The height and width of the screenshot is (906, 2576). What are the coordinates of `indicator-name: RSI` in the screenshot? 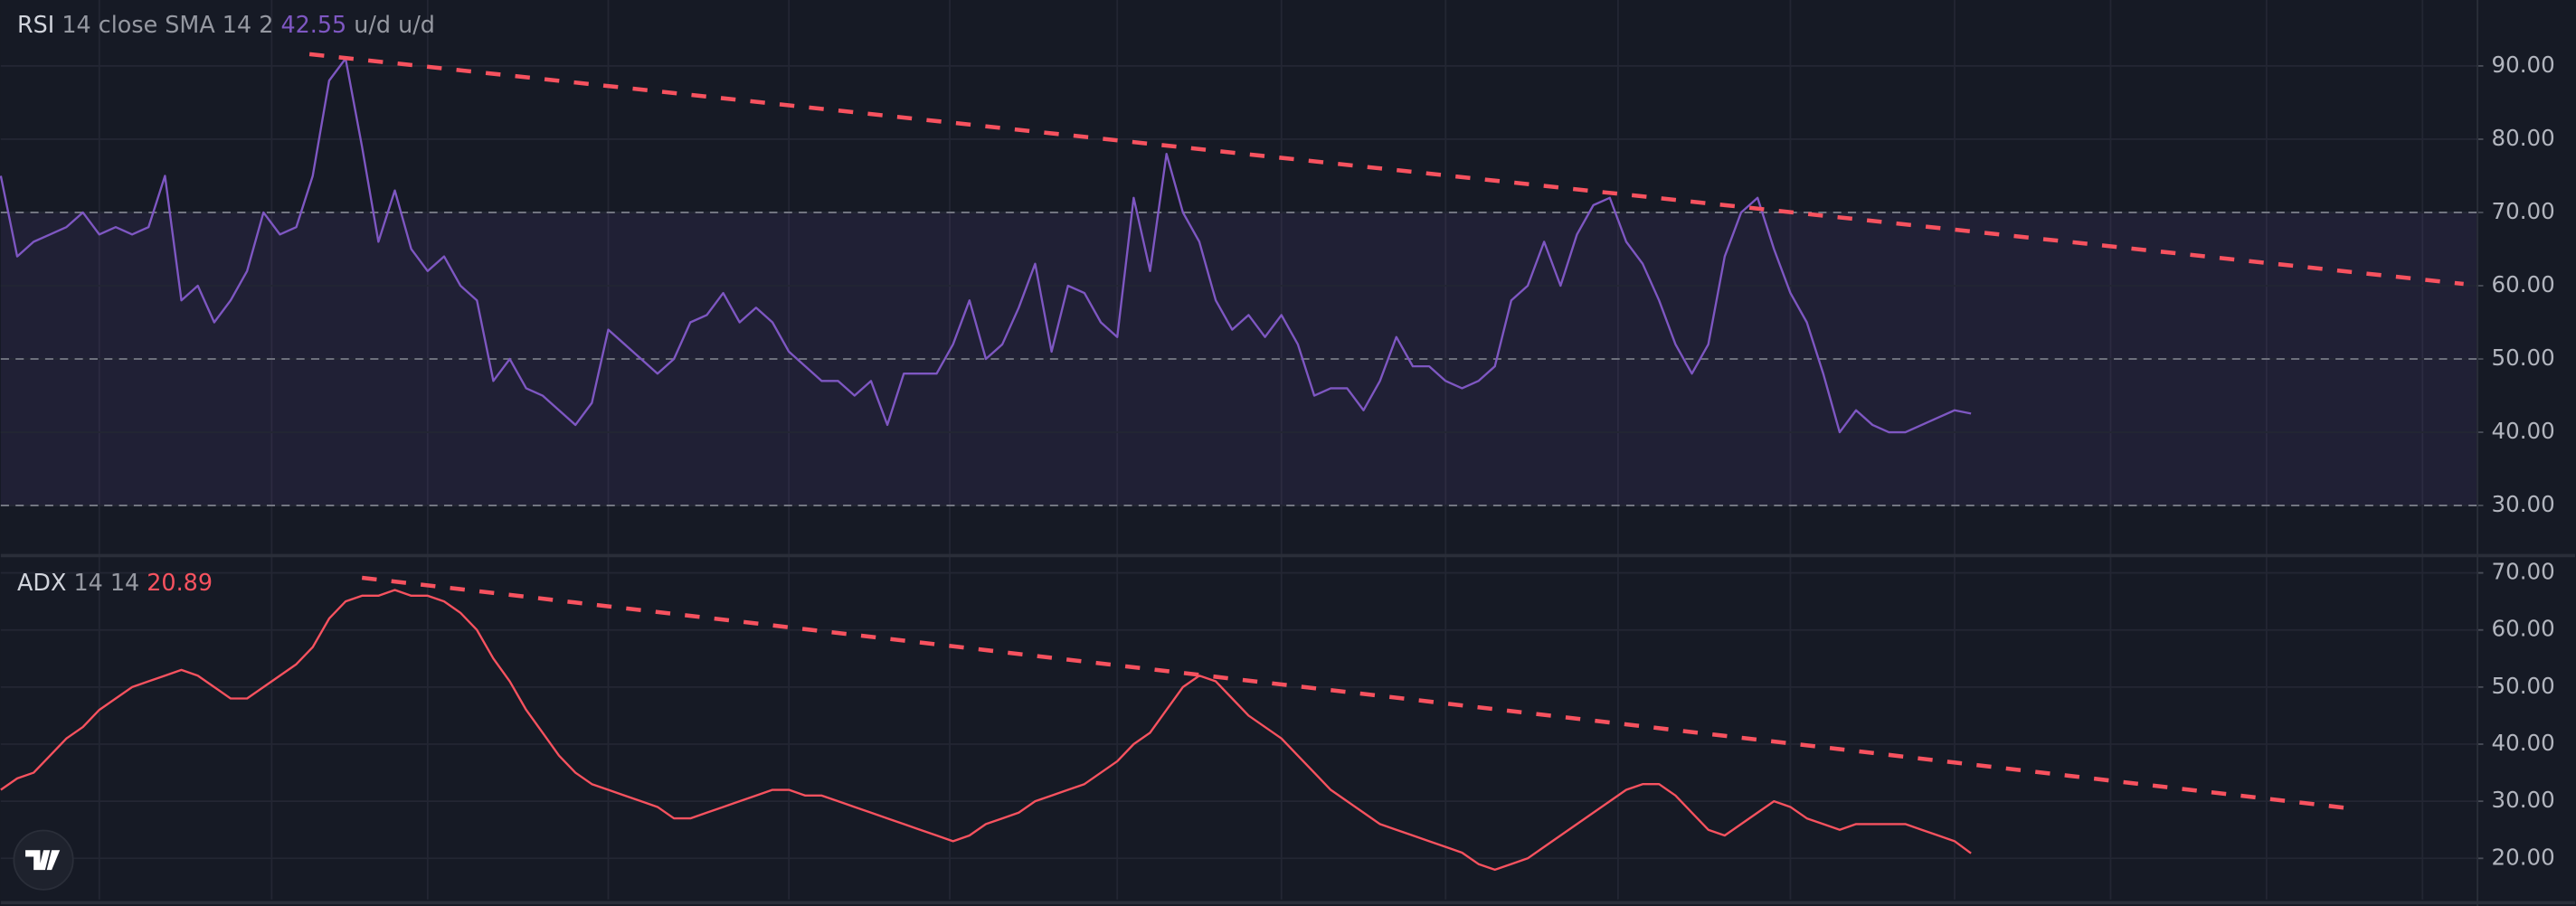 It's located at (35, 24).